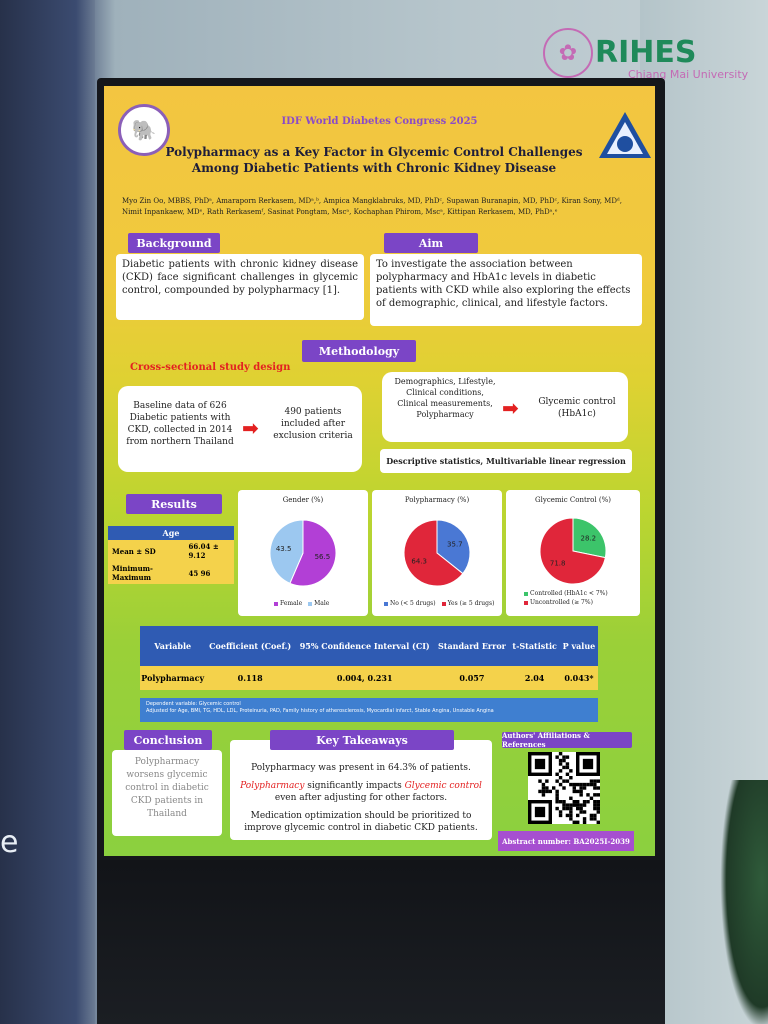 The height and width of the screenshot is (1024, 768). Describe the element at coordinates (567, 740) in the screenshot. I see `affiliations-heading: Authors' Affiliations & References` at that location.